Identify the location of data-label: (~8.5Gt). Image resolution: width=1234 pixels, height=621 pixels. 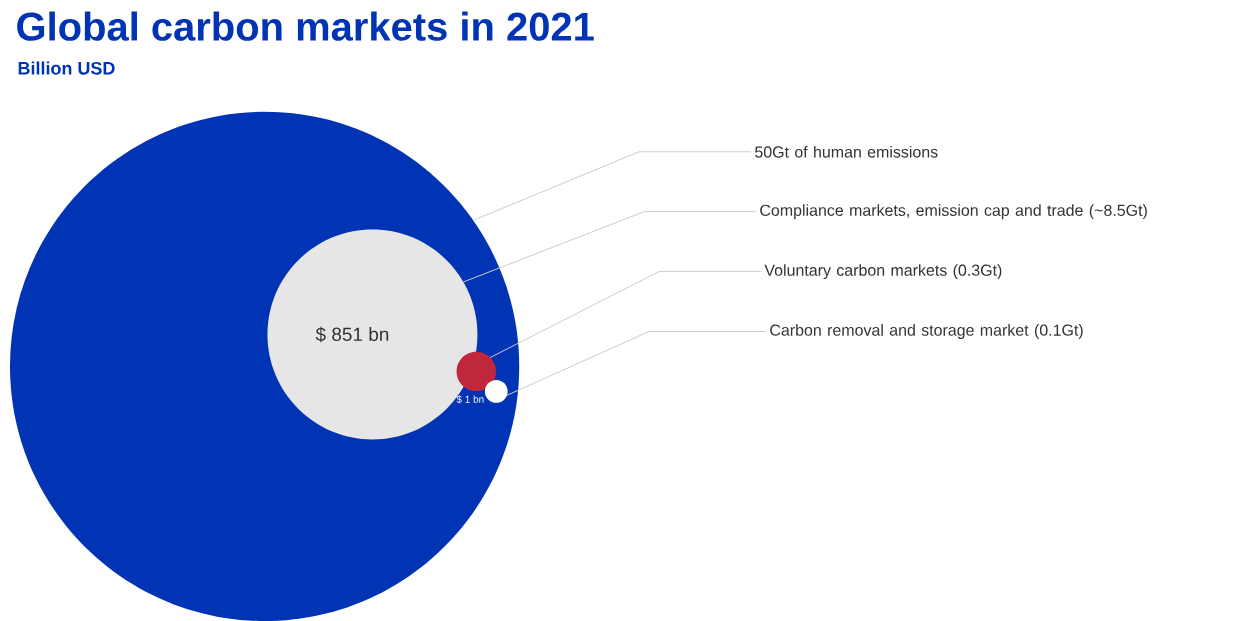
(1118, 212).